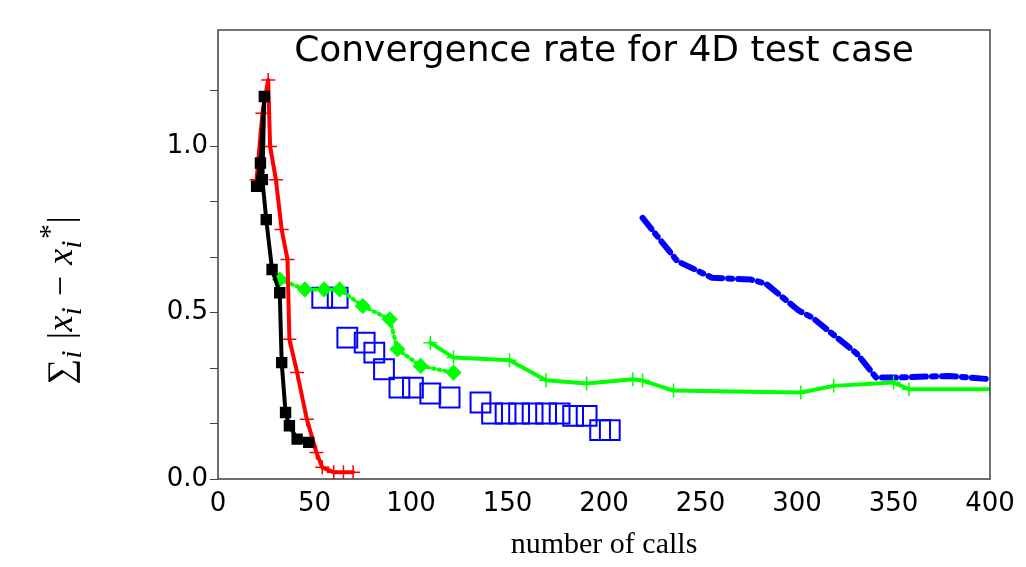 This screenshot has height=567, width=1026. Describe the element at coordinates (411, 502) in the screenshot. I see `x-tick-label: 100` at that location.